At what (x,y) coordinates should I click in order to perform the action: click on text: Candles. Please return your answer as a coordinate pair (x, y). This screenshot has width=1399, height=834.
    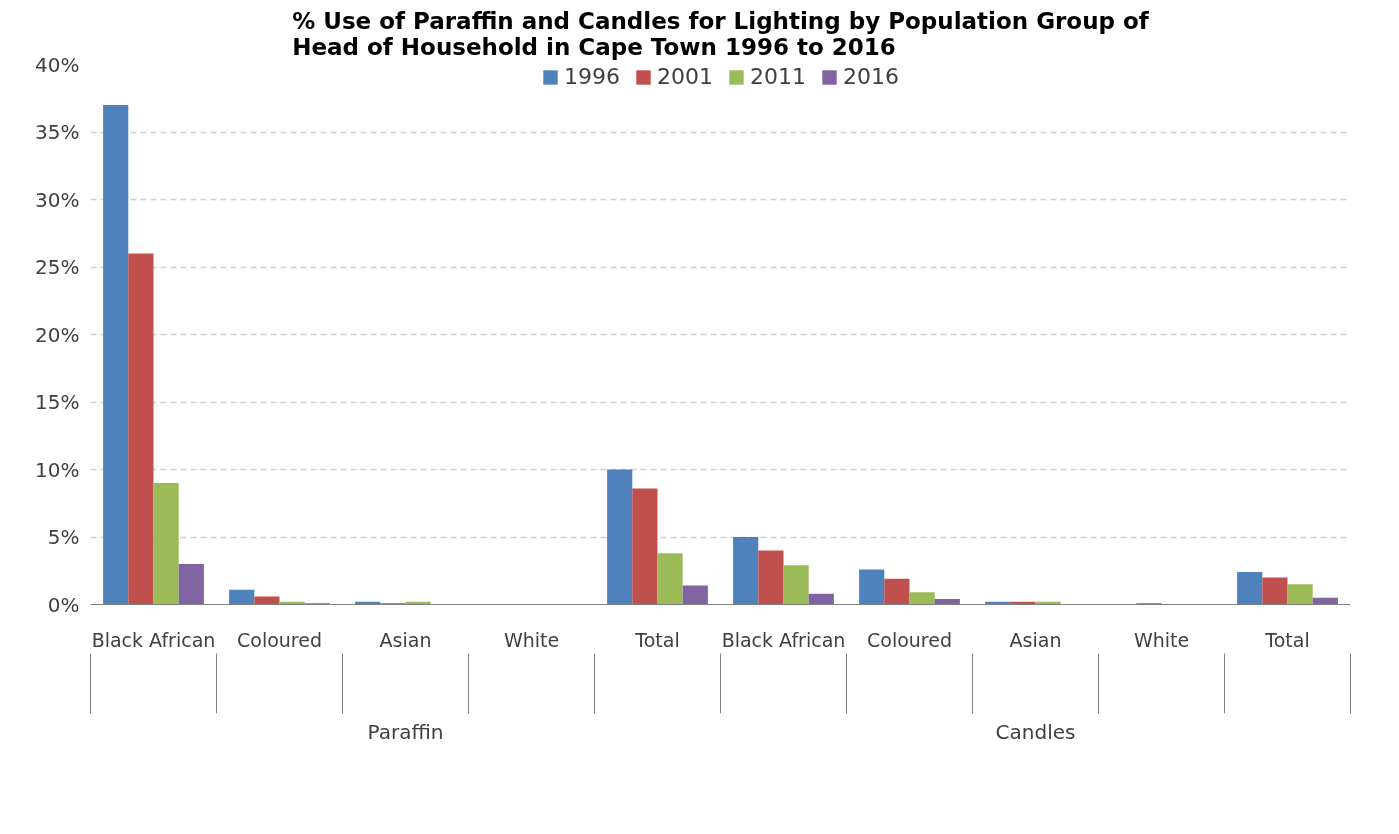
    Looking at the image, I should click on (1035, 731).